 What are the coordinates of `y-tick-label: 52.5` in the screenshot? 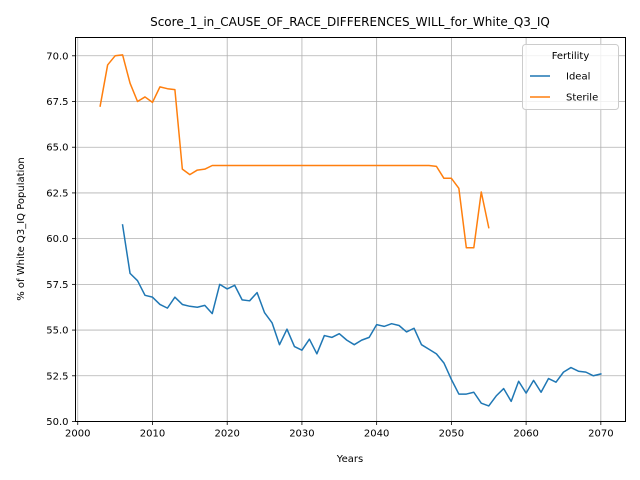 It's located at (57, 376).